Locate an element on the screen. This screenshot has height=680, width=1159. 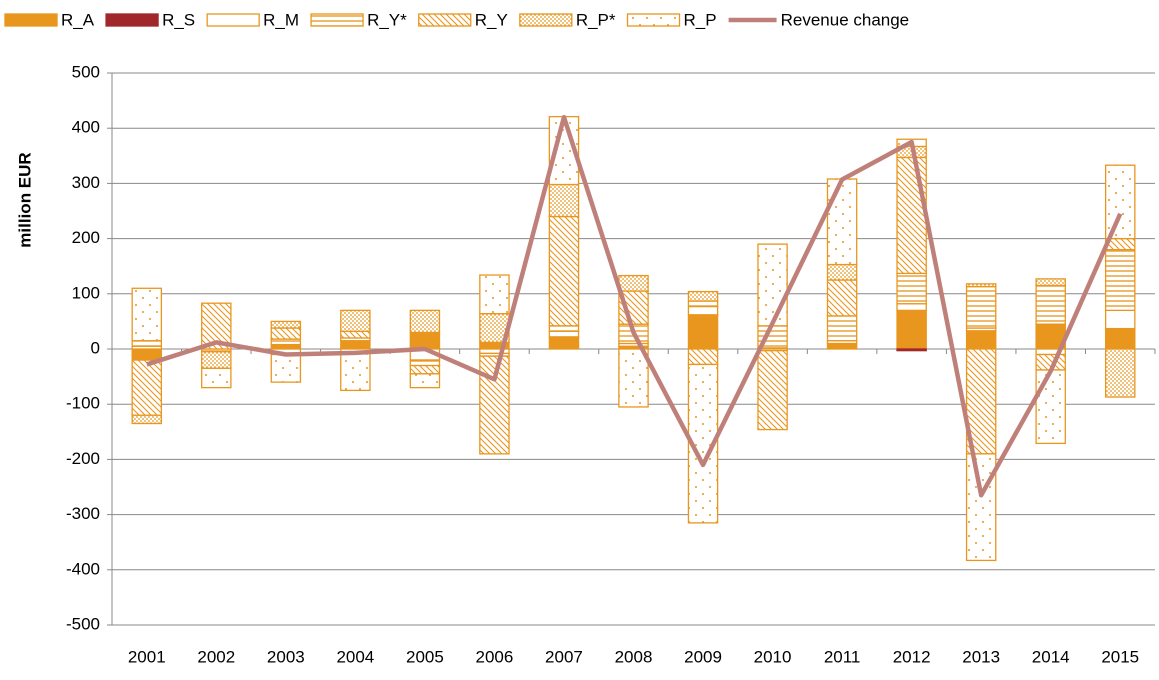
legend-label: R_A is located at coordinates (78, 19).